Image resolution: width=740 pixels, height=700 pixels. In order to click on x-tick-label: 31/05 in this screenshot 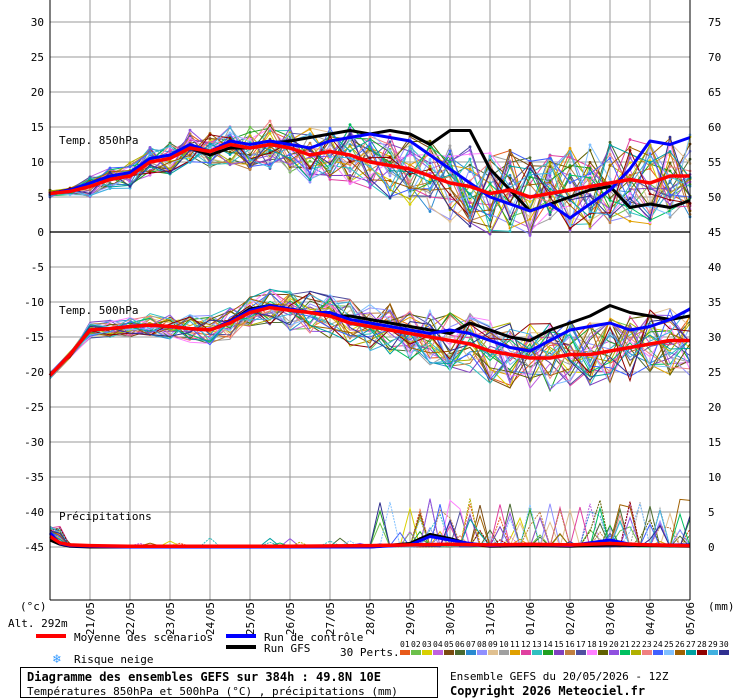, I will do `click(490, 618)`.